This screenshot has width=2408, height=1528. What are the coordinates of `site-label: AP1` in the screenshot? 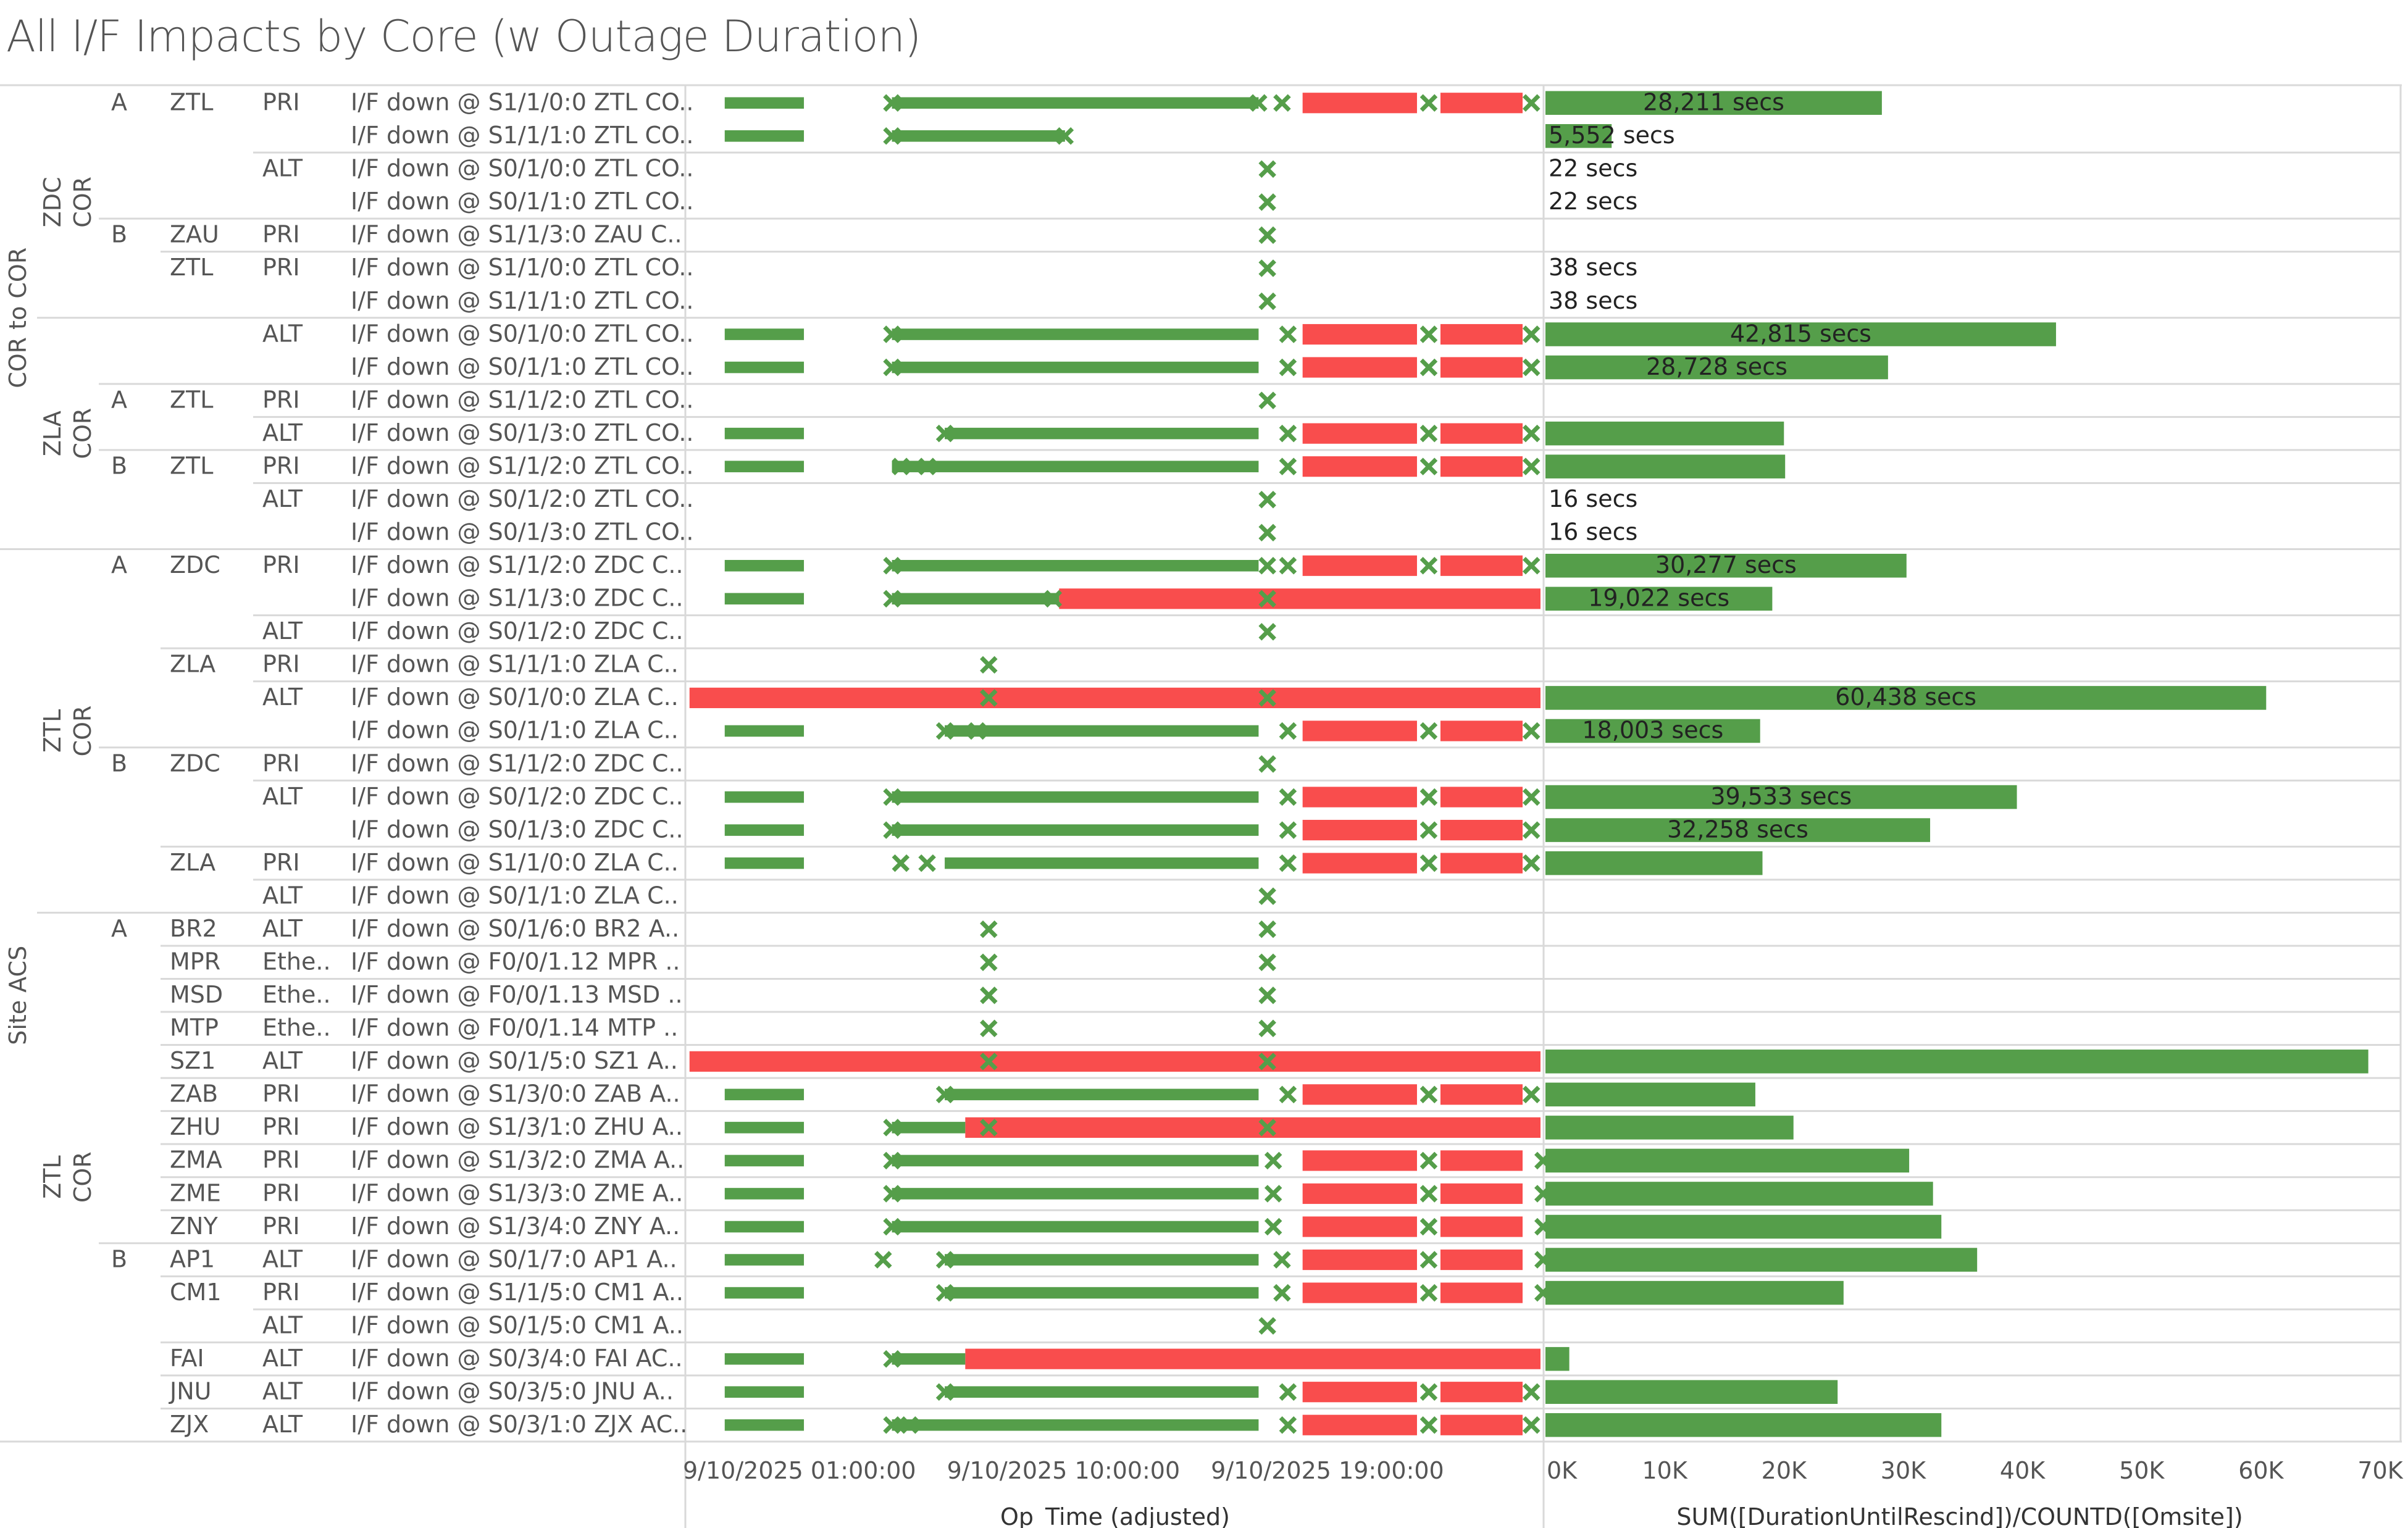 It's located at (192, 1258).